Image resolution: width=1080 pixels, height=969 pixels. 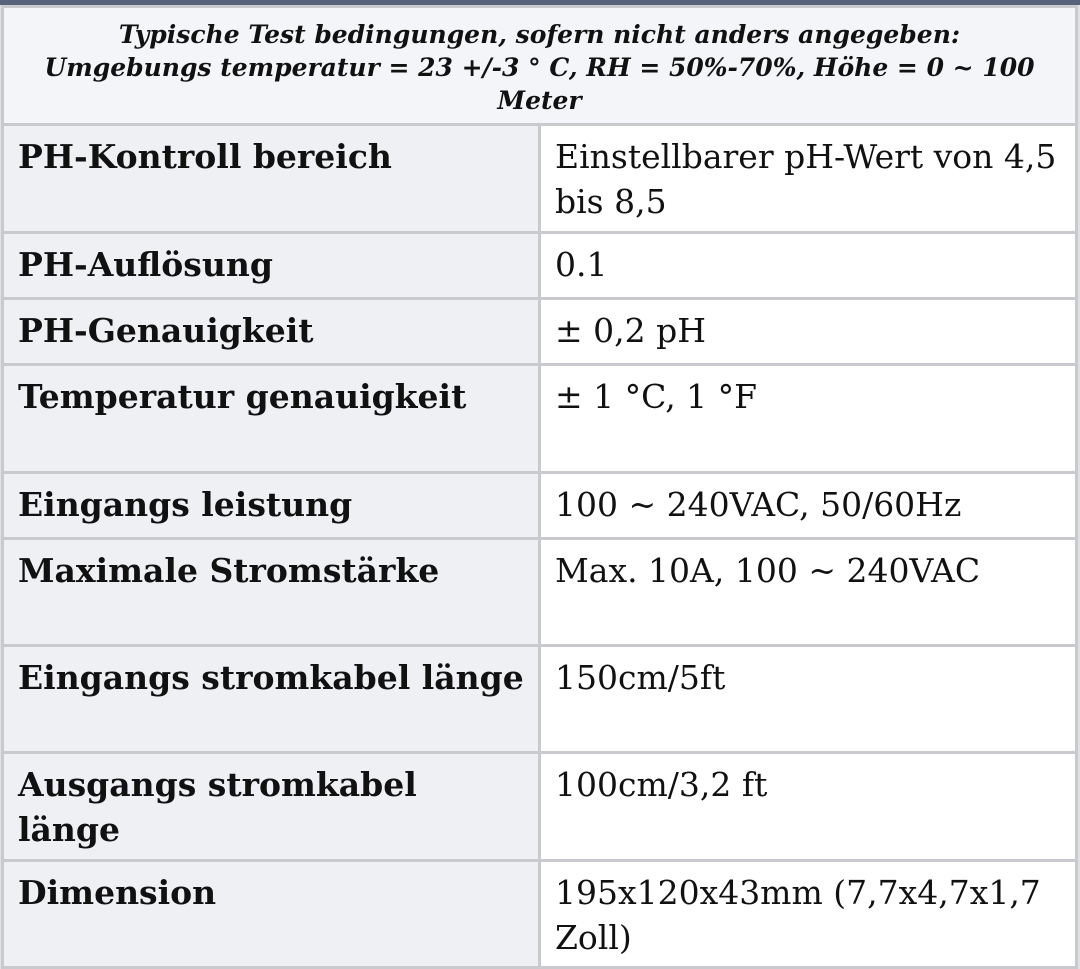 I want to click on table-row: Eingangs stromkabel länge 150cm/5ft, so click(x=539, y=699).